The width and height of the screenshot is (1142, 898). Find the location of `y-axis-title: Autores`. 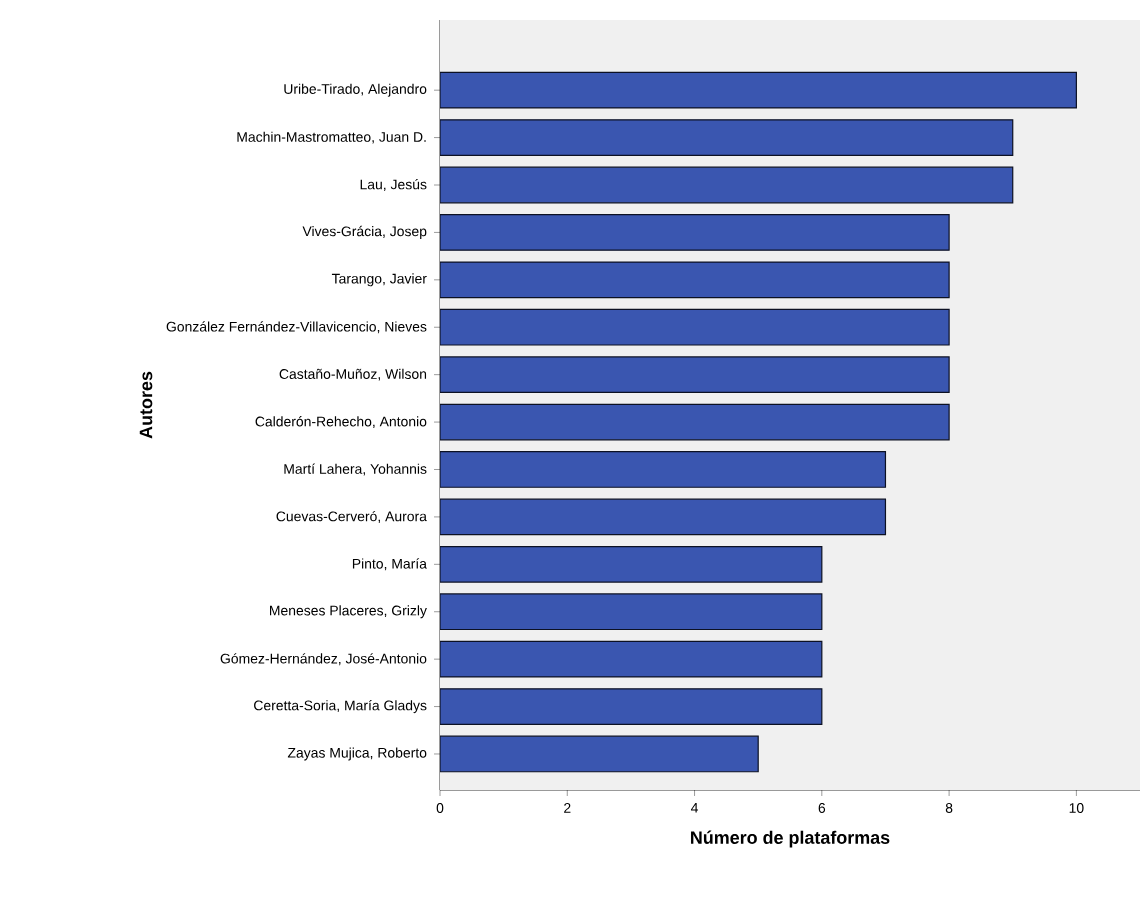

y-axis-title: Autores is located at coordinates (146, 405).